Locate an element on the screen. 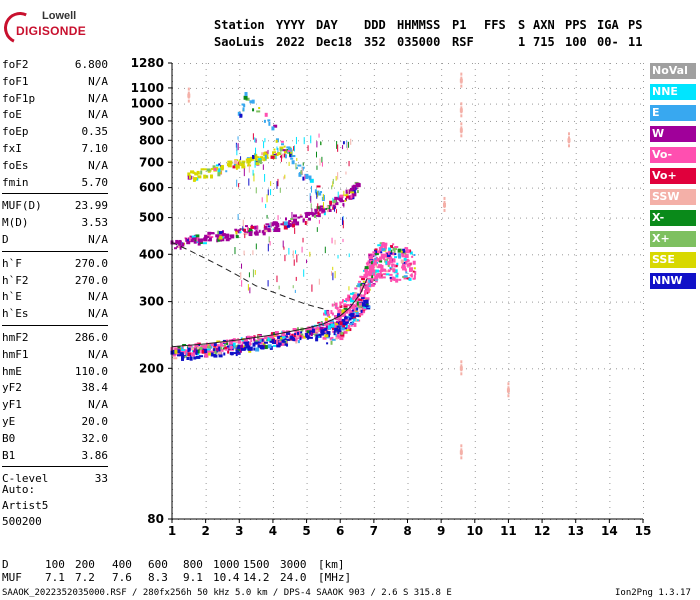  d-value: [km] is located at coordinates (331, 564).